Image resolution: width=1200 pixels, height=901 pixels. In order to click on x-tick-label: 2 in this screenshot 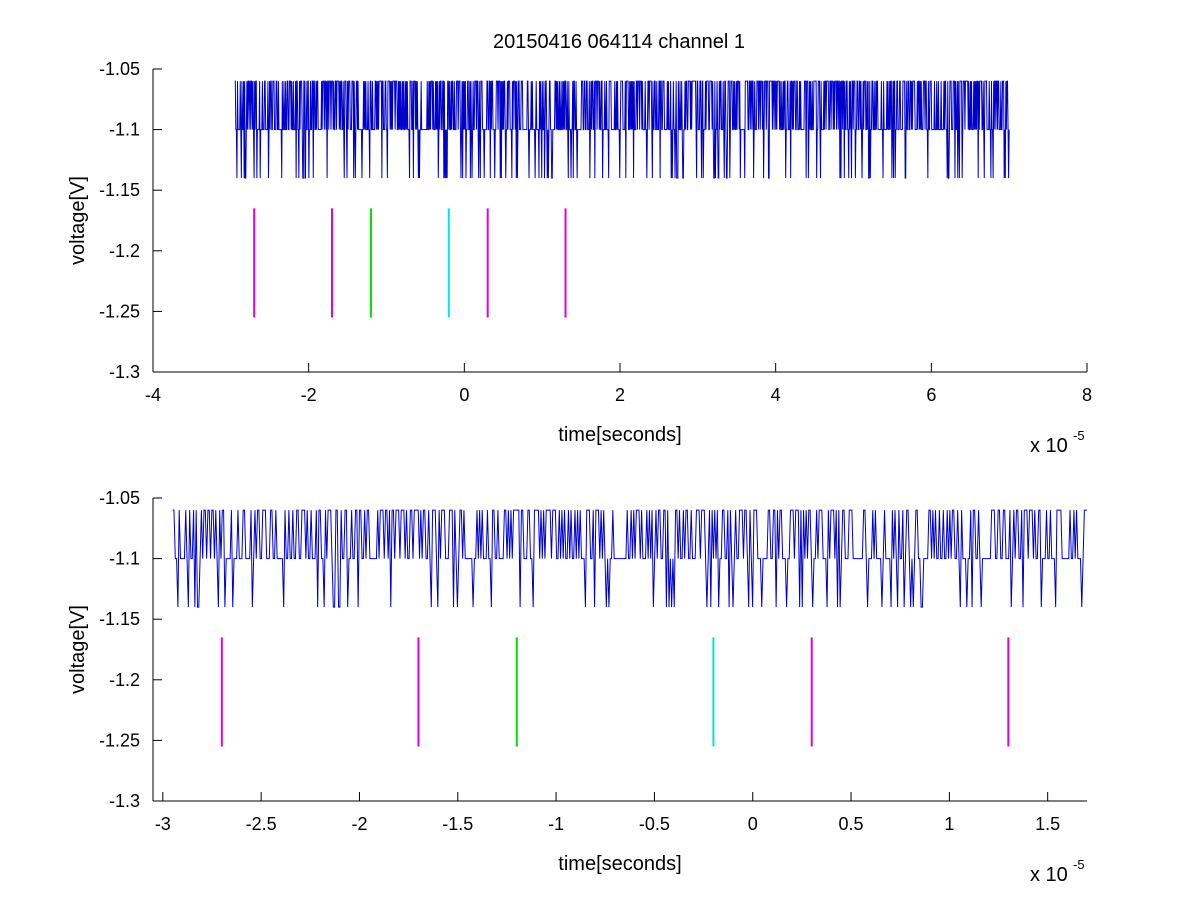, I will do `click(620, 395)`.